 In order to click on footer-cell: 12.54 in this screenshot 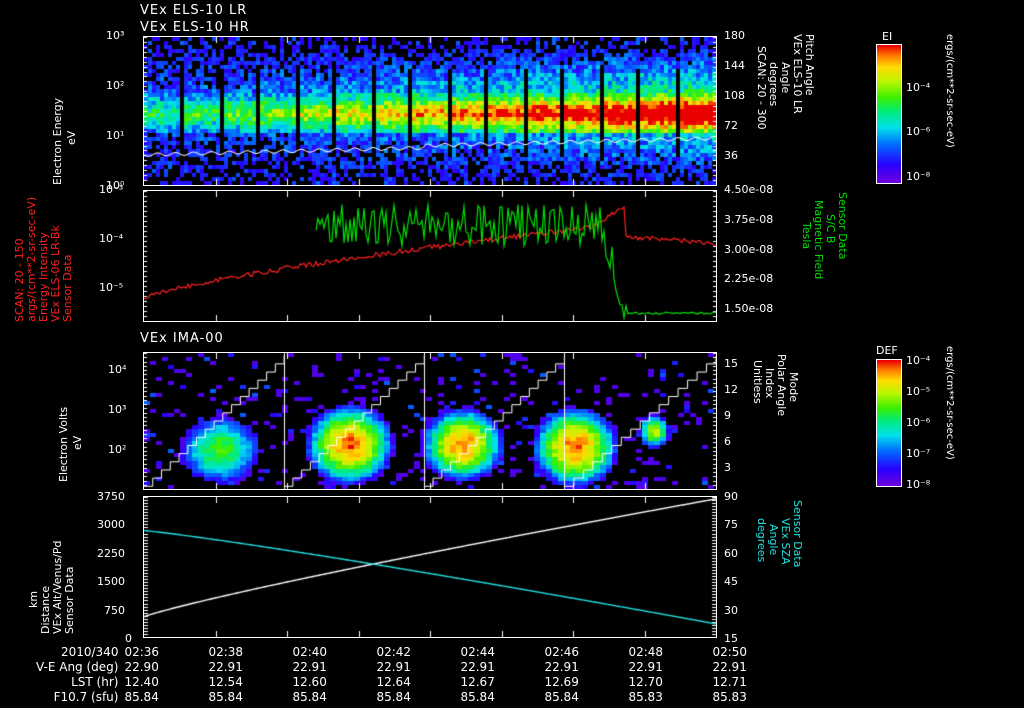, I will do `click(225, 682)`.